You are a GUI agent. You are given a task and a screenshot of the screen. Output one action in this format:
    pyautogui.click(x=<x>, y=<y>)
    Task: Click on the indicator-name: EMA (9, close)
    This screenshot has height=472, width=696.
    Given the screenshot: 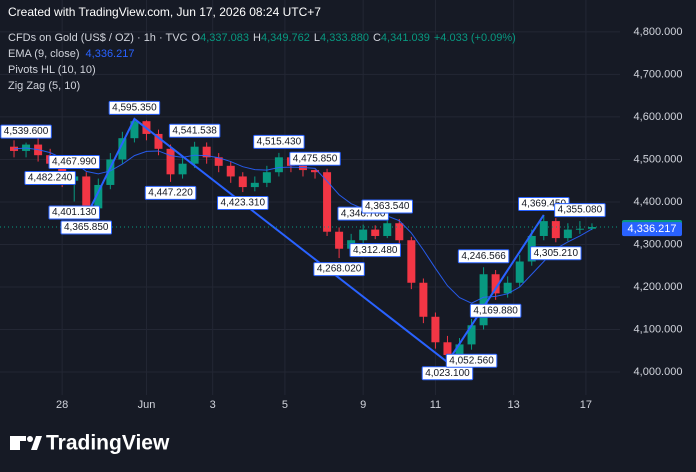 What is the action you would take?
    pyautogui.click(x=44, y=54)
    